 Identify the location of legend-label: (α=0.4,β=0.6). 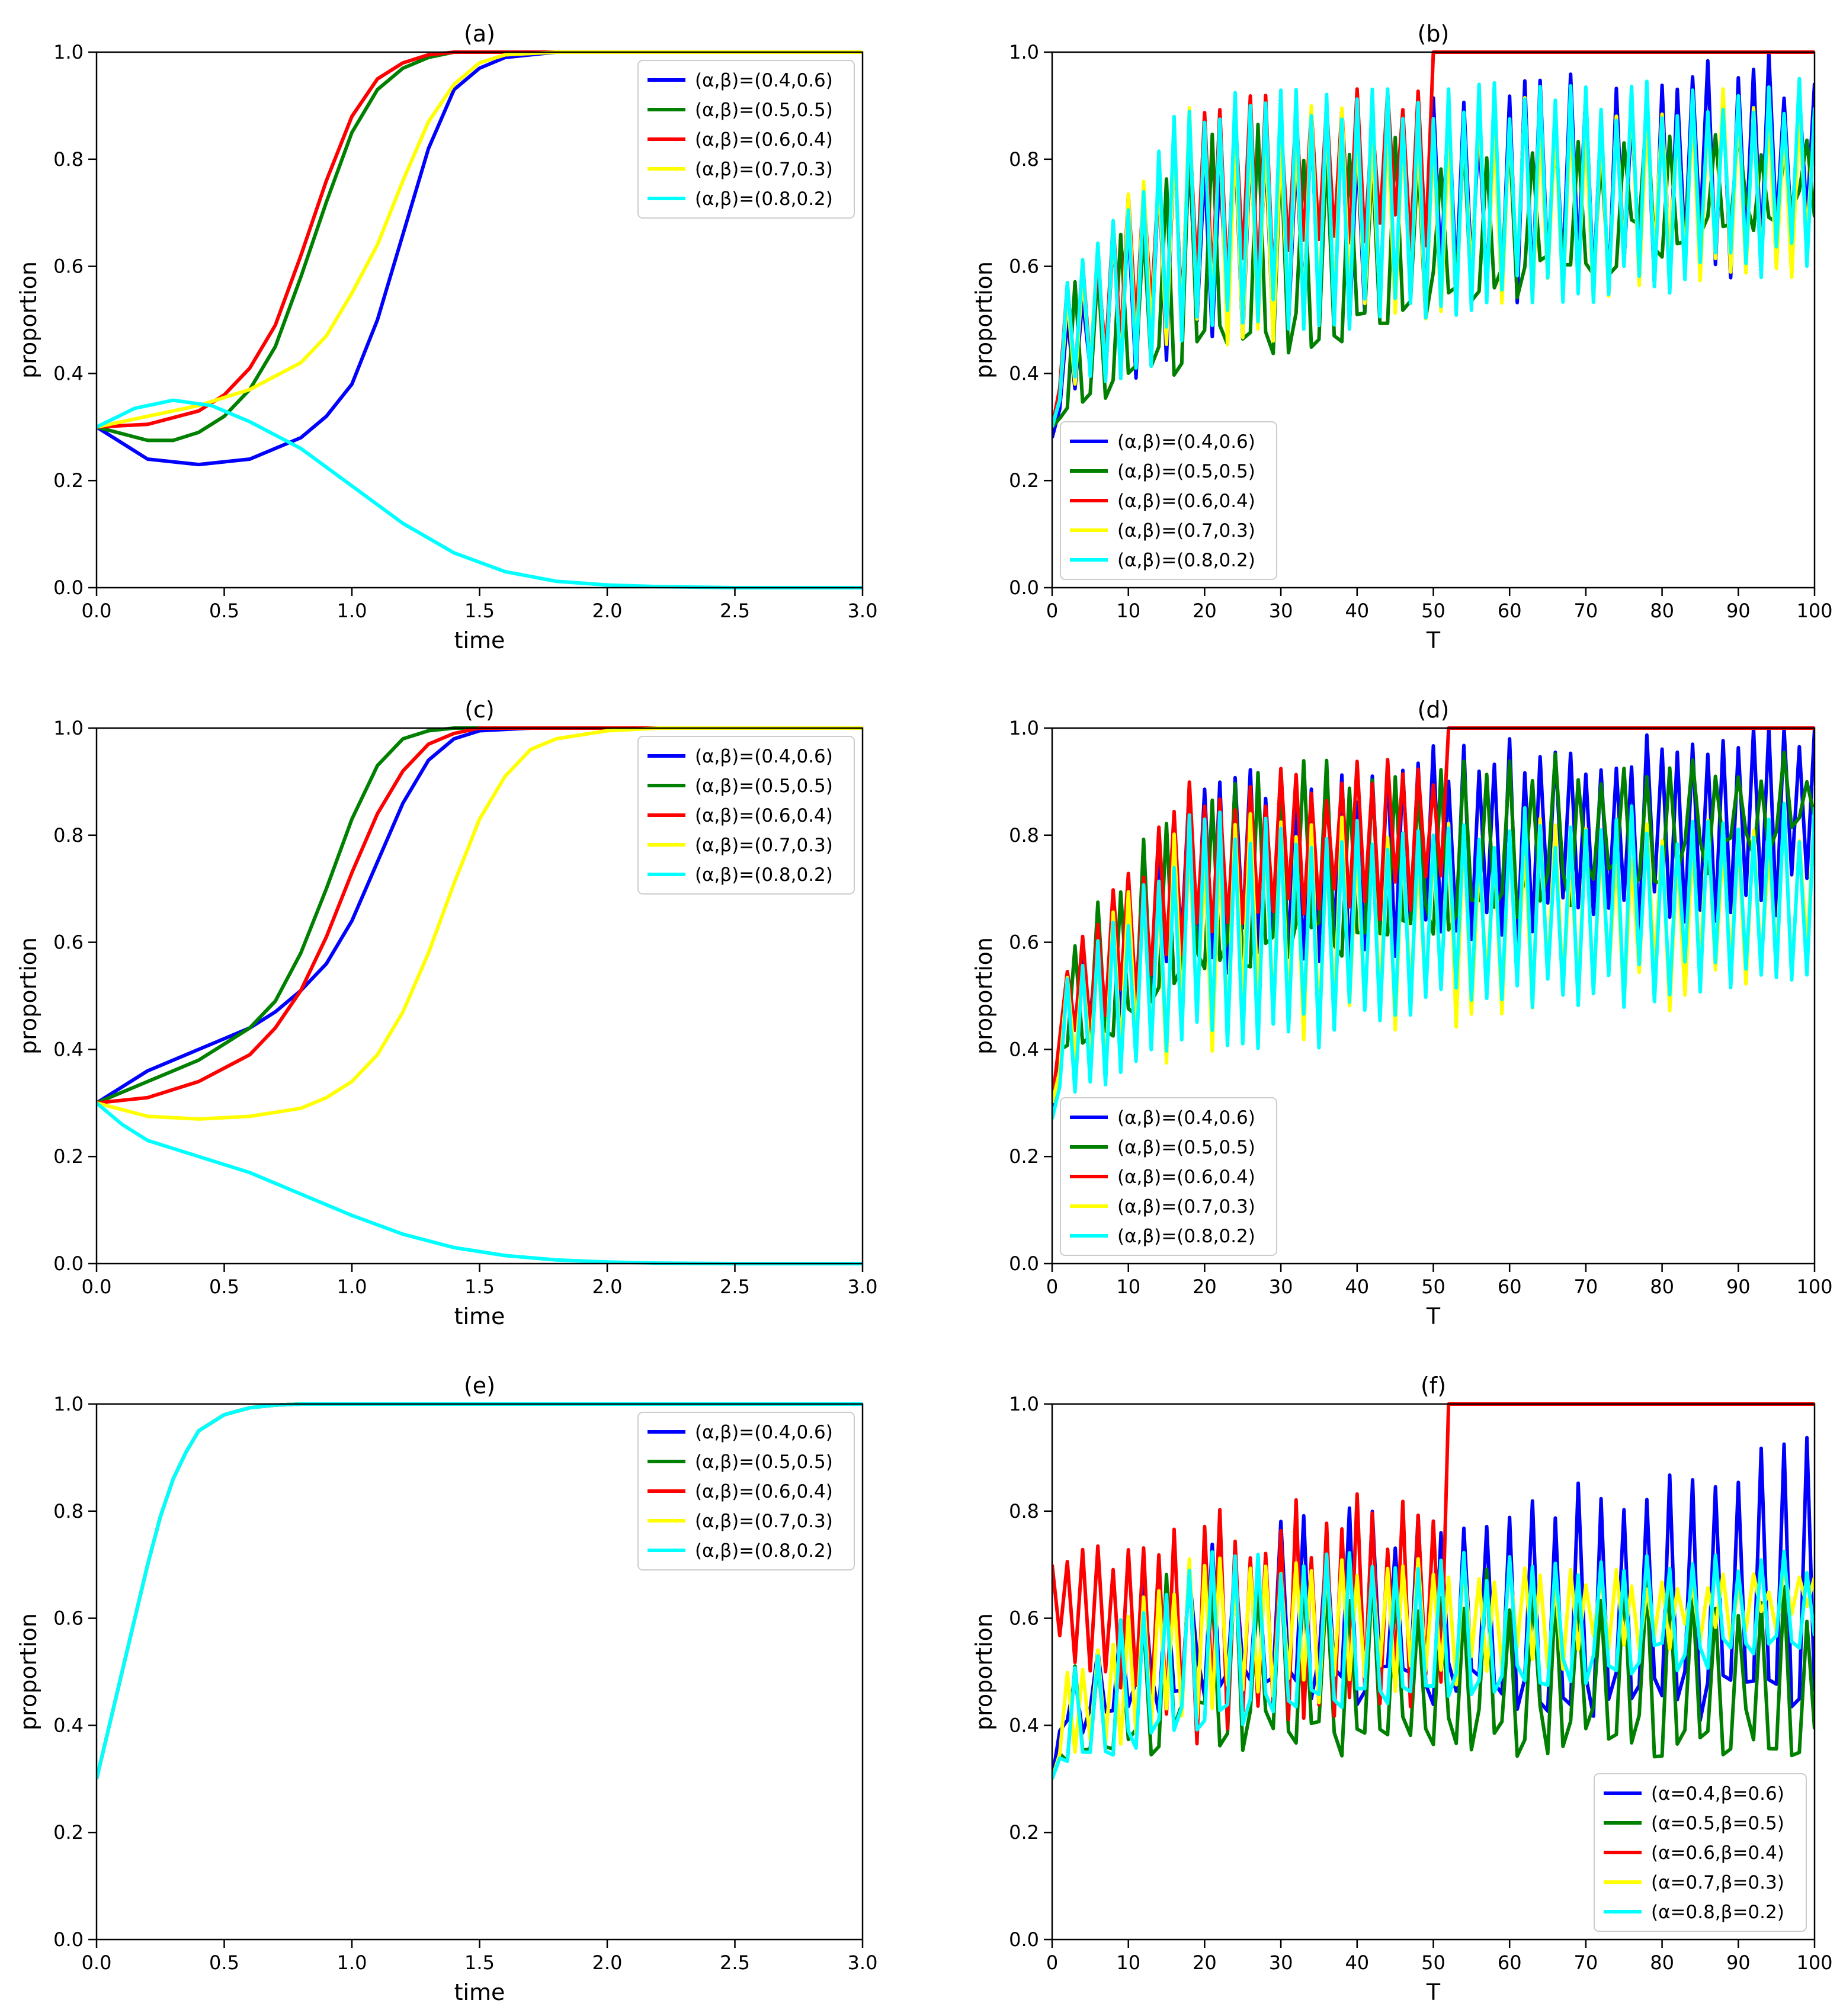
(1717, 1794).